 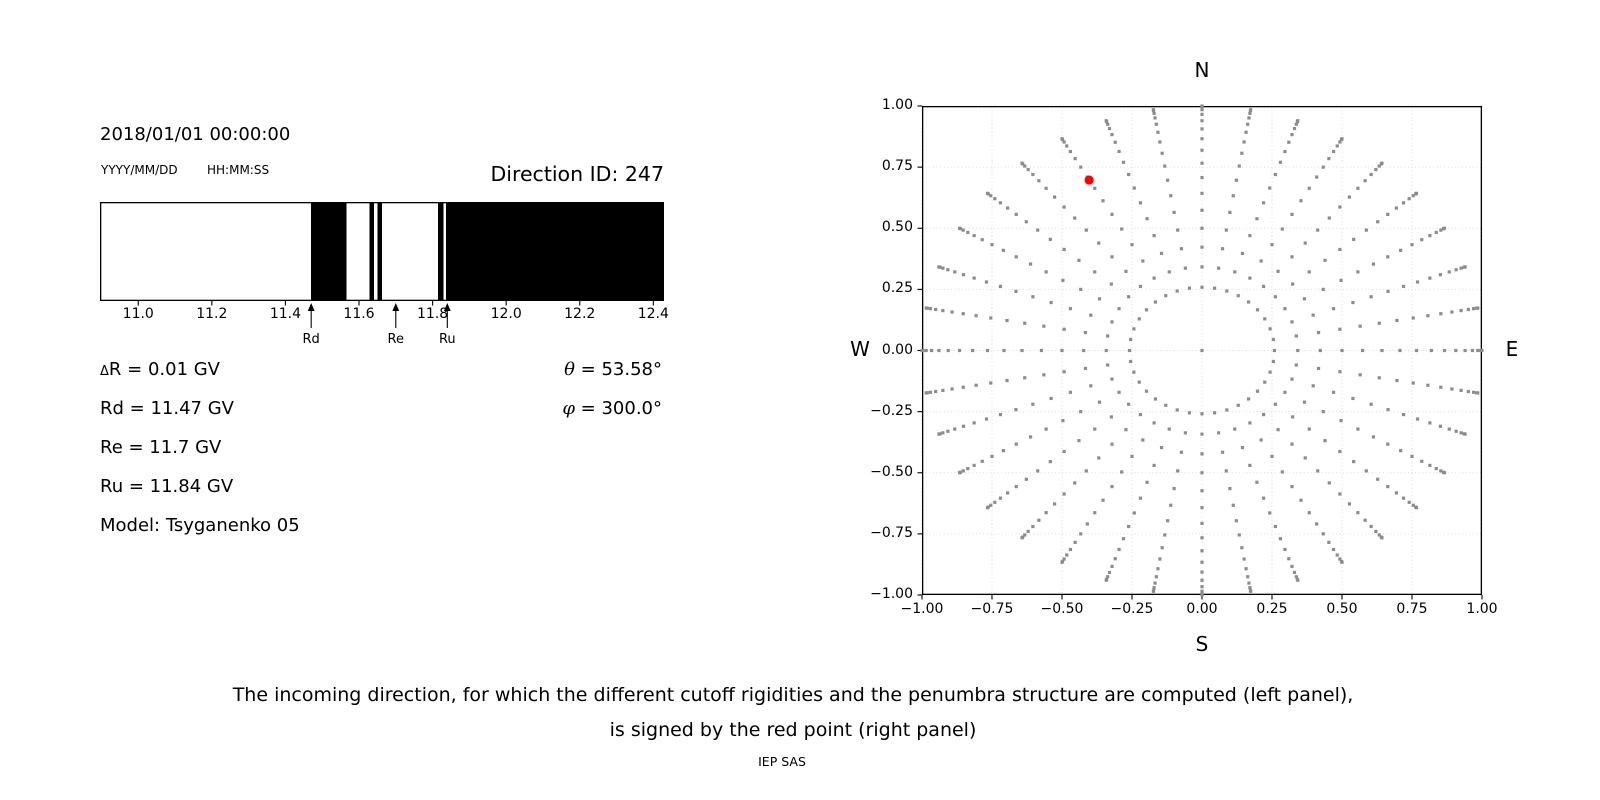 I want to click on info-row-1: Rd = 11.47 GV, so click(x=167, y=408).